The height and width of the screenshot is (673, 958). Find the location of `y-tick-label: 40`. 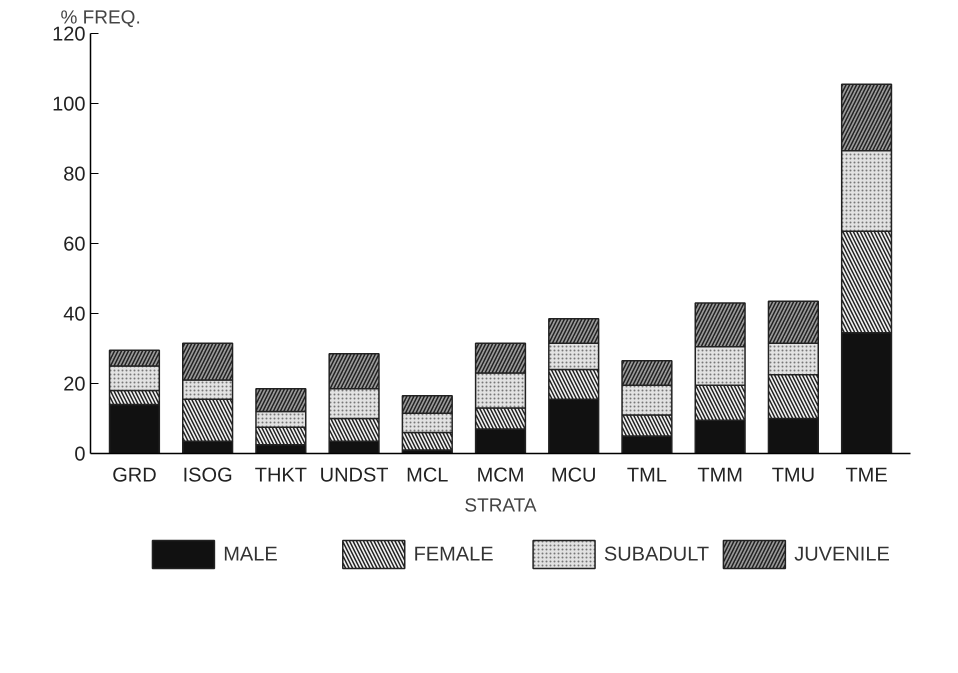

y-tick-label: 40 is located at coordinates (74, 315).